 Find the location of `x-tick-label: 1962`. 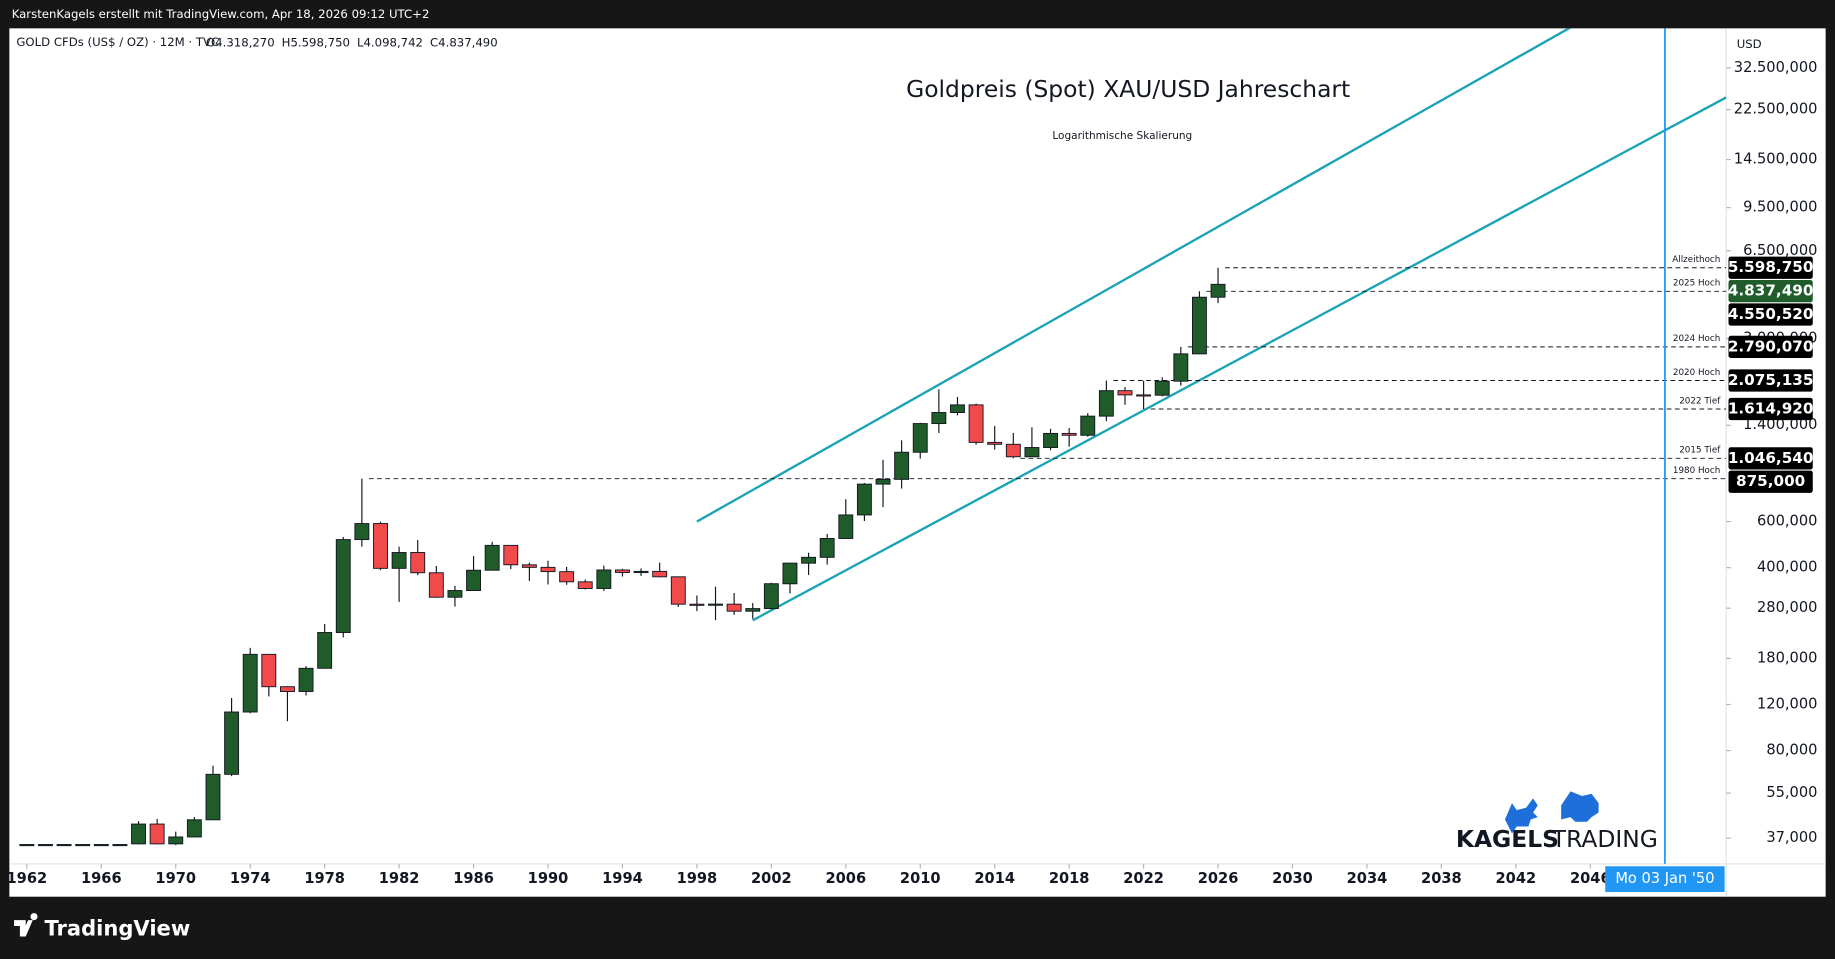

x-tick-label: 1962 is located at coordinates (27, 878).